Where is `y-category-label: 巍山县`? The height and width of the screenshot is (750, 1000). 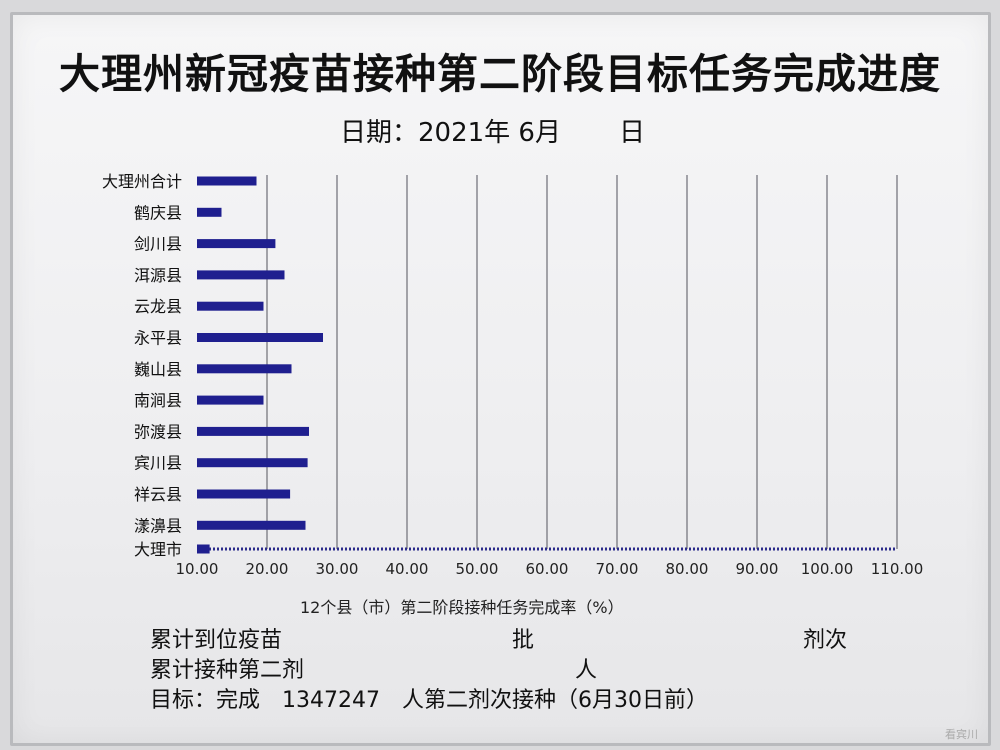
y-category-label: 巍山县 is located at coordinates (158, 369).